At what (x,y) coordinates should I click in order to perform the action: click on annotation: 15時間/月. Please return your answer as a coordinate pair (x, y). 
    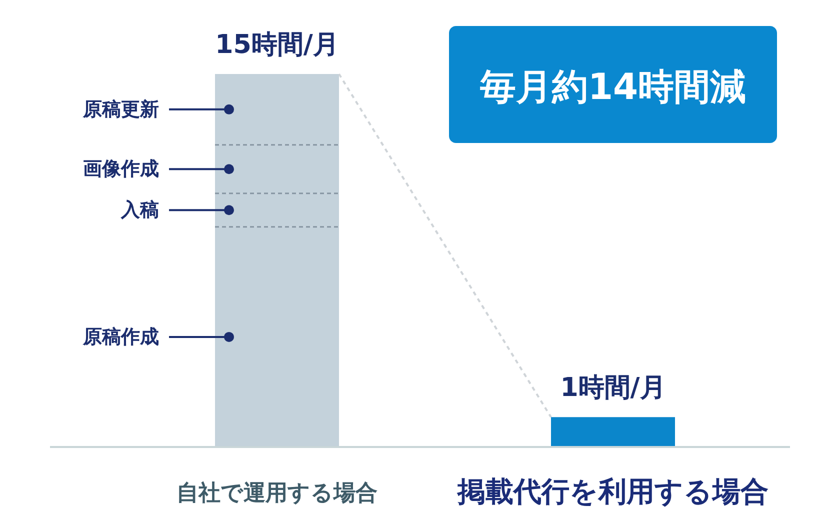
    Looking at the image, I should click on (277, 45).